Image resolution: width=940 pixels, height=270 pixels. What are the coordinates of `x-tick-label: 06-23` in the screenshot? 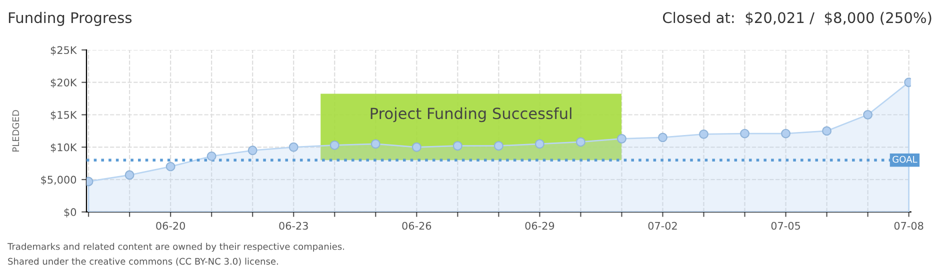 It's located at (293, 226).